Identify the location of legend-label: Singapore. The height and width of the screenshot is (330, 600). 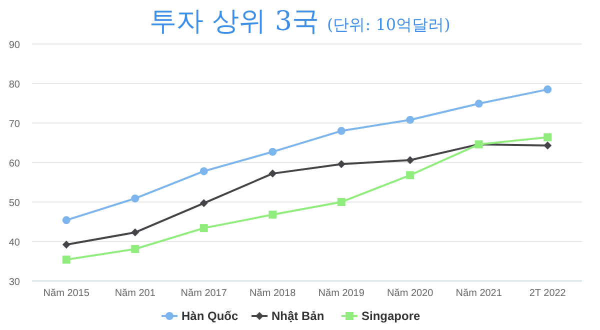
(391, 316).